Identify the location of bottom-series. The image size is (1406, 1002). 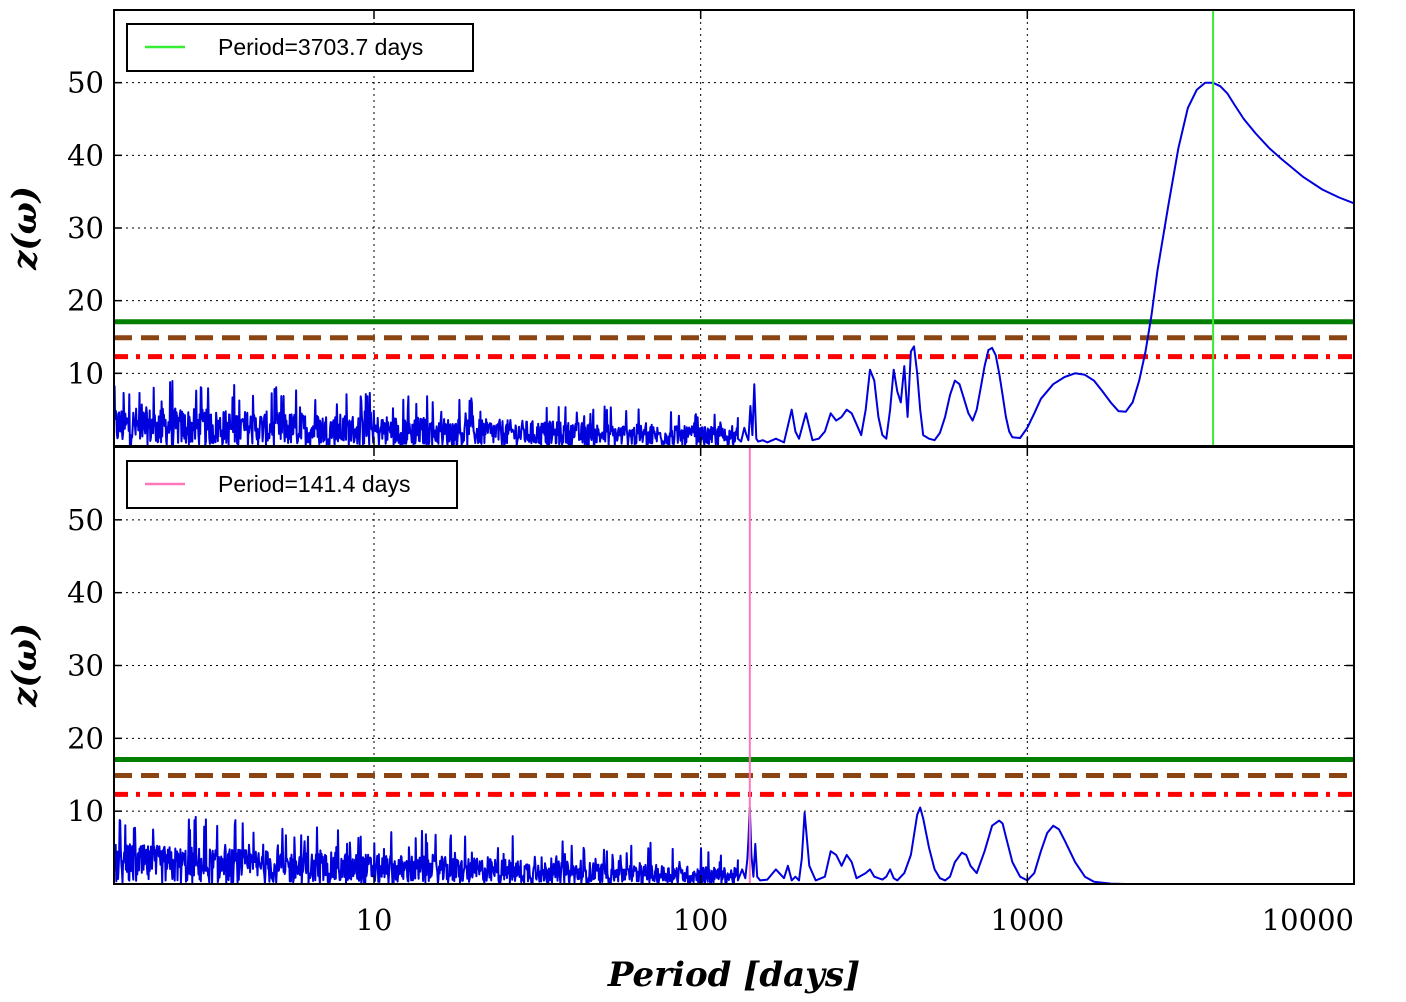
(733, 845).